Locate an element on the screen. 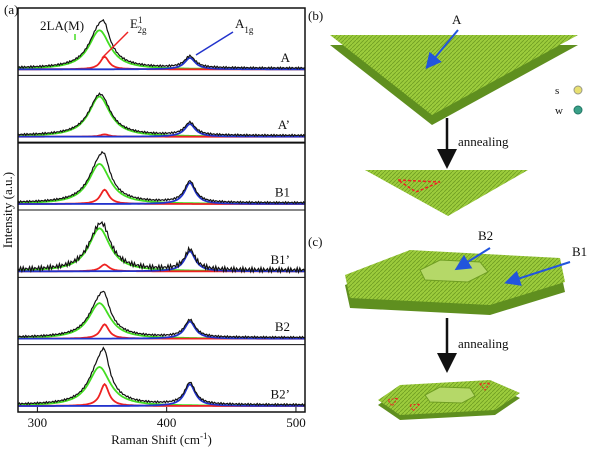 This screenshot has height=460, width=614. atom-s is located at coordinates (578, 90).